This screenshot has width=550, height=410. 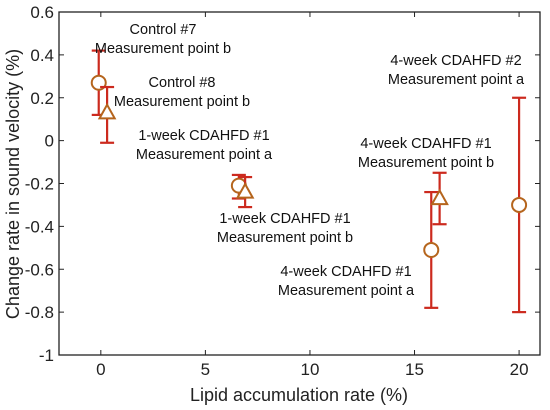 I want to click on y-tick-label: -1, so click(x=46, y=355).